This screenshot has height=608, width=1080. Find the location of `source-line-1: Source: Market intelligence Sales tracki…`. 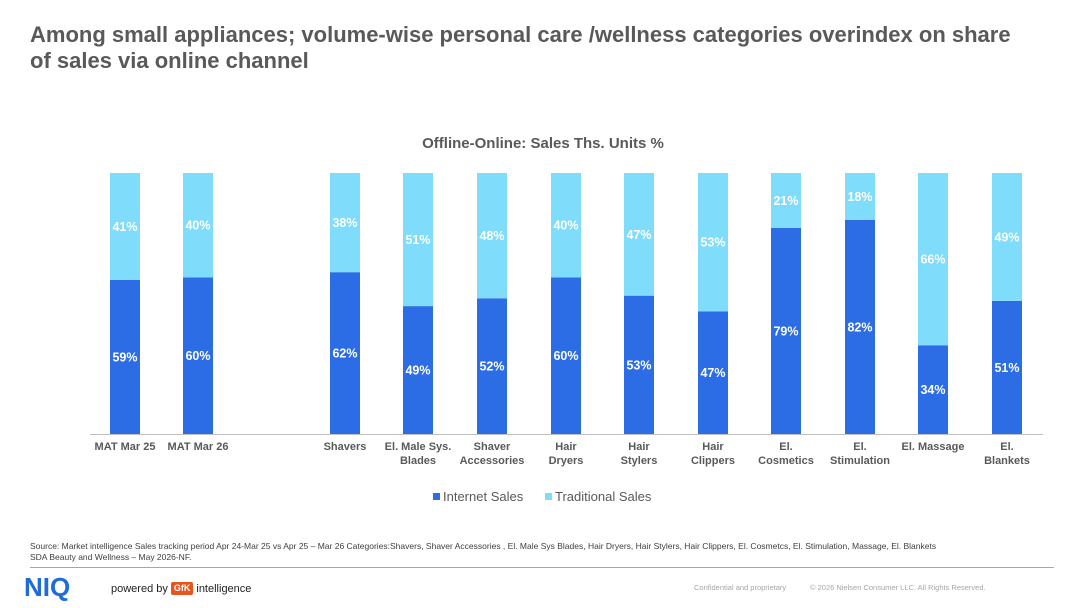

source-line-1: Source: Market intelligence Sales tracki… is located at coordinates (483, 546).